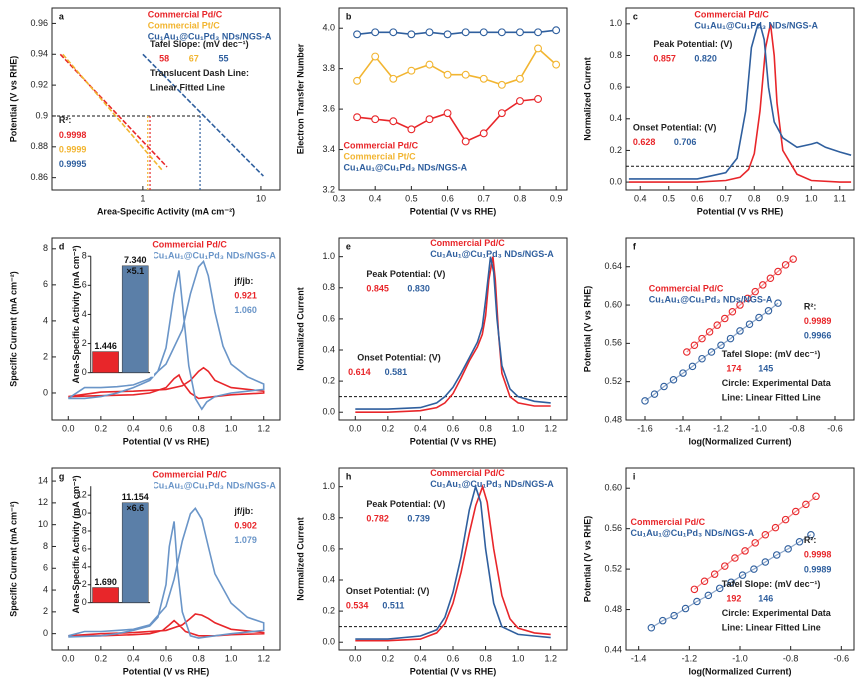 This screenshot has height=690, width=860. What do you see at coordinates (39, 54) in the screenshot?
I see `y-tick-label: 0.94` at bounding box center [39, 54].